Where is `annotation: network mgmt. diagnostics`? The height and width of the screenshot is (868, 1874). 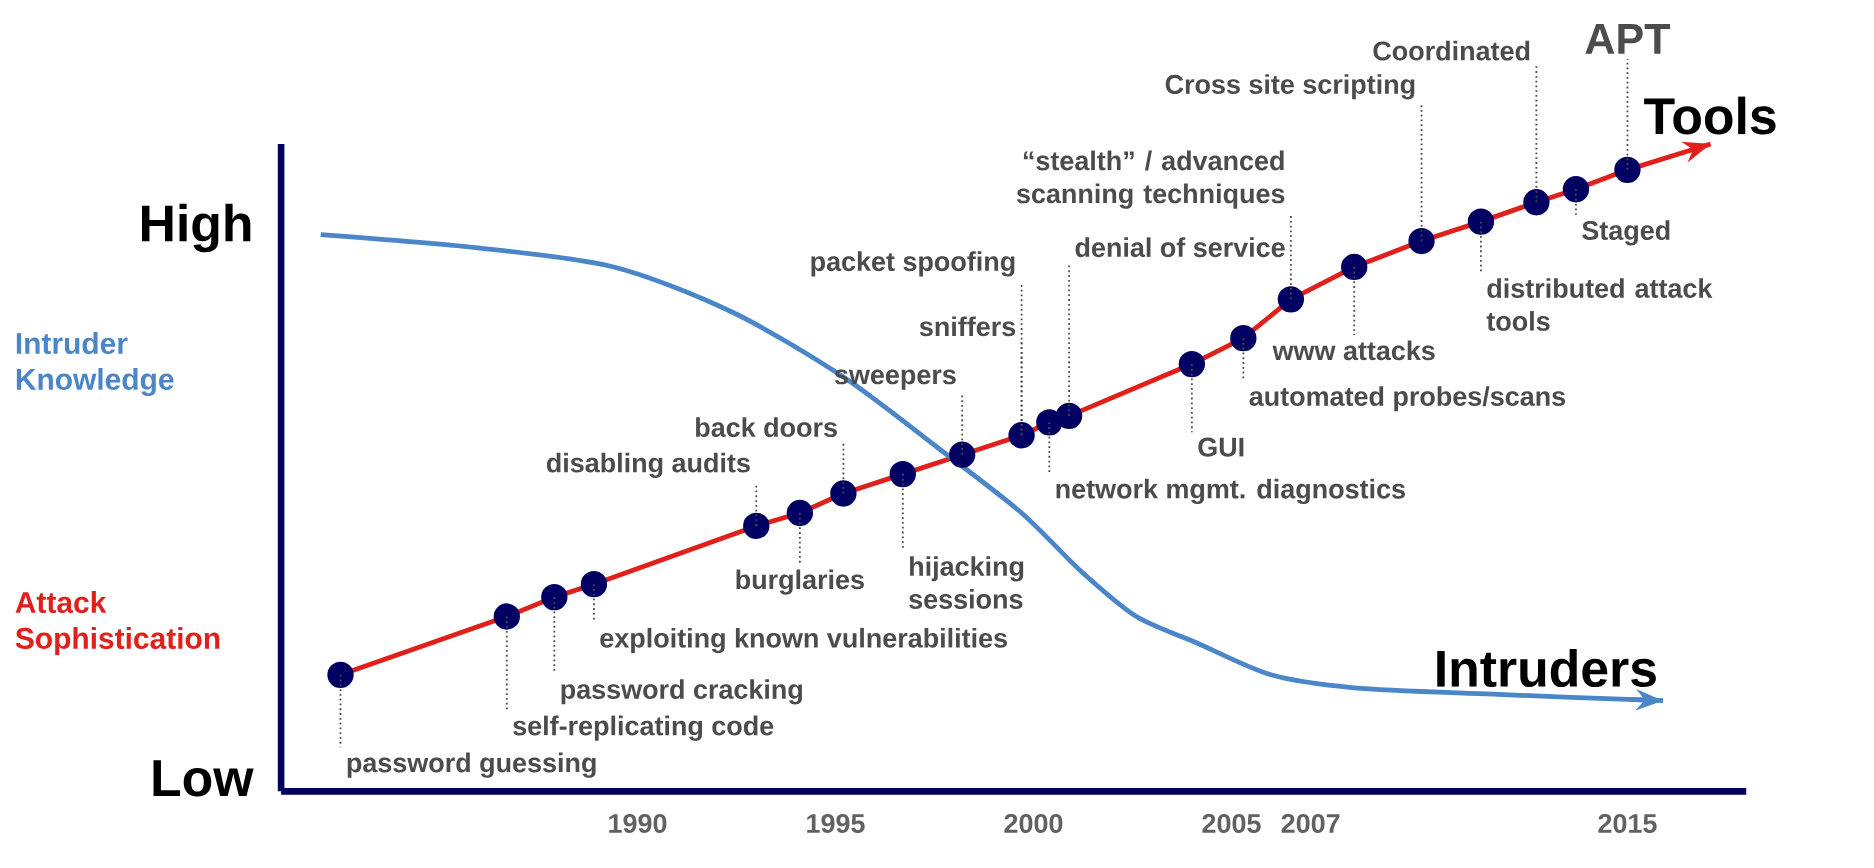
annotation: network mgmt. diagnostics is located at coordinates (1230, 491).